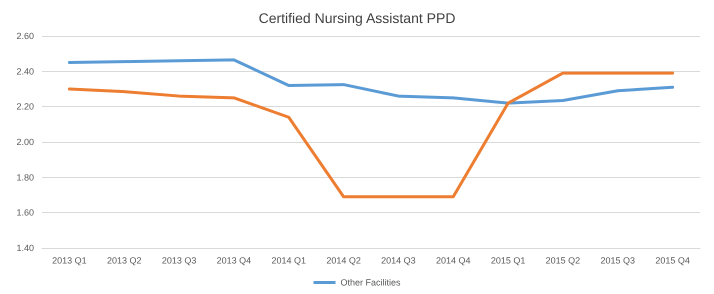 Image resolution: width=714 pixels, height=294 pixels. I want to click on legend-label: Other Facilities, so click(371, 283).